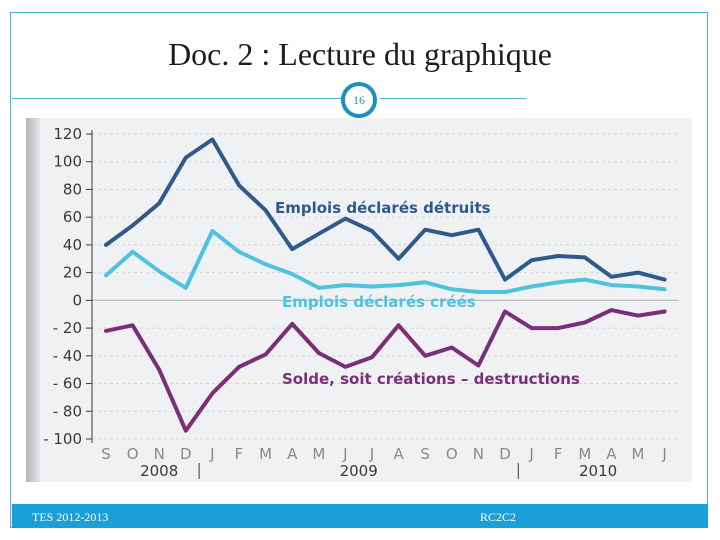 The height and width of the screenshot is (540, 720). I want to click on series-label: Emplois déclarés créés, so click(379, 302).